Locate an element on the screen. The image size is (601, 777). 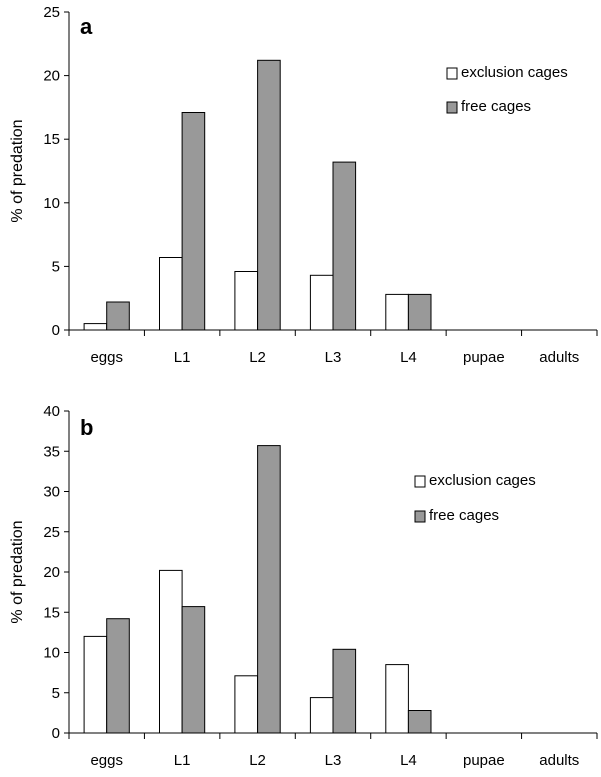
y-tick-label: 30 is located at coordinates (51, 492).